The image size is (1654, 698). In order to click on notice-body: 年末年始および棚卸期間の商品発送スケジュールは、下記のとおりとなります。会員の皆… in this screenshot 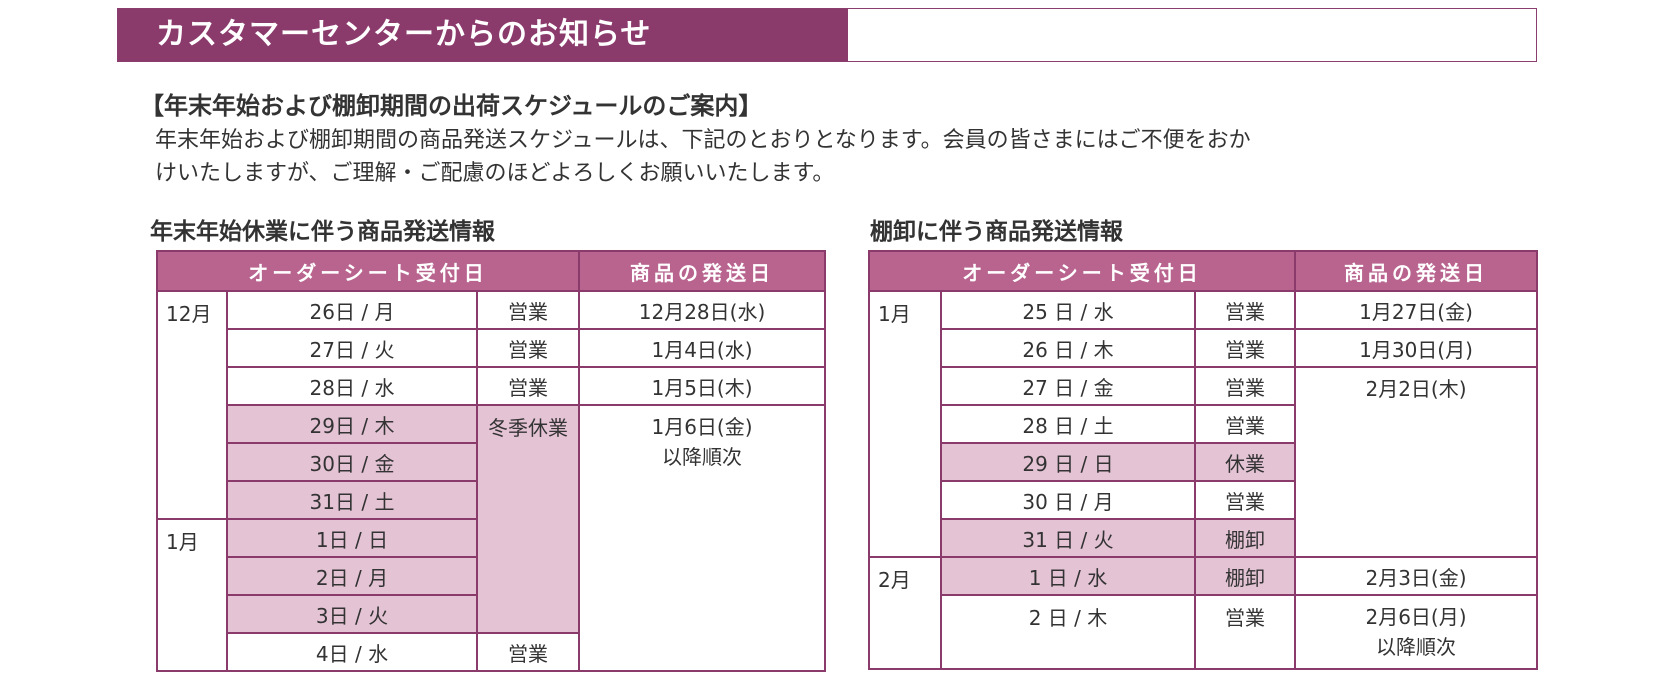, I will do `click(835, 157)`.